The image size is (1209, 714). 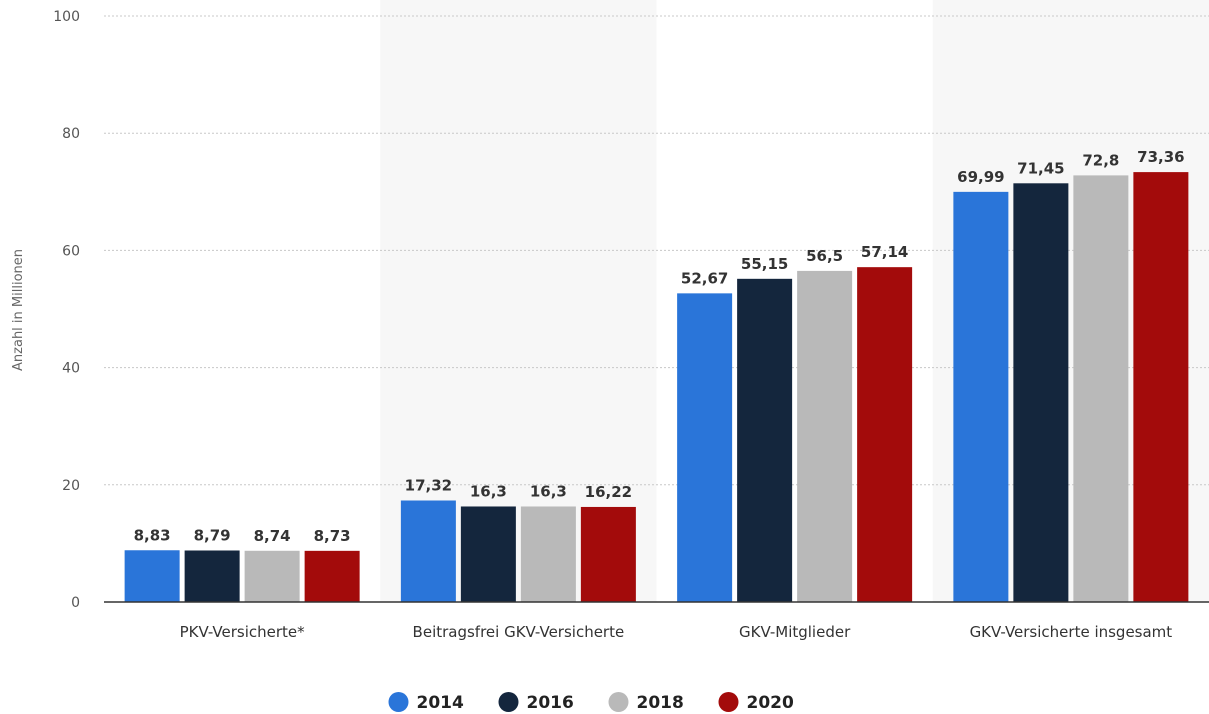 What do you see at coordinates (550, 703) in the screenshot?
I see `legend-label: 2016` at bounding box center [550, 703].